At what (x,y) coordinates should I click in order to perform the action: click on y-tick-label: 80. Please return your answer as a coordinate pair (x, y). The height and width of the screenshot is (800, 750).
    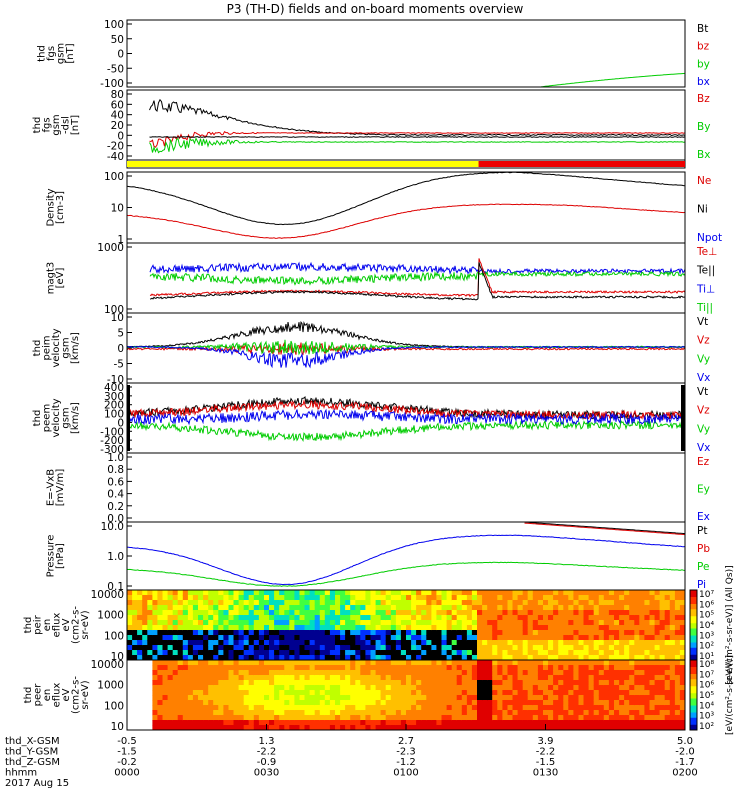
    Looking at the image, I should click on (117, 95).